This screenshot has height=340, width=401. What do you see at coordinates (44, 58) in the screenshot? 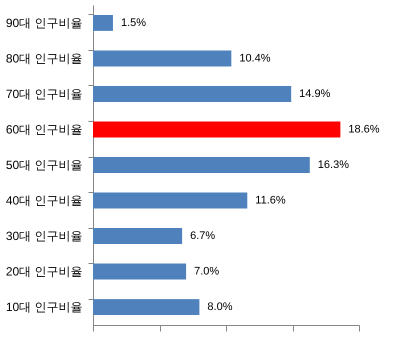
I see `y-tick-label: 80대 인구비율` at bounding box center [44, 58].